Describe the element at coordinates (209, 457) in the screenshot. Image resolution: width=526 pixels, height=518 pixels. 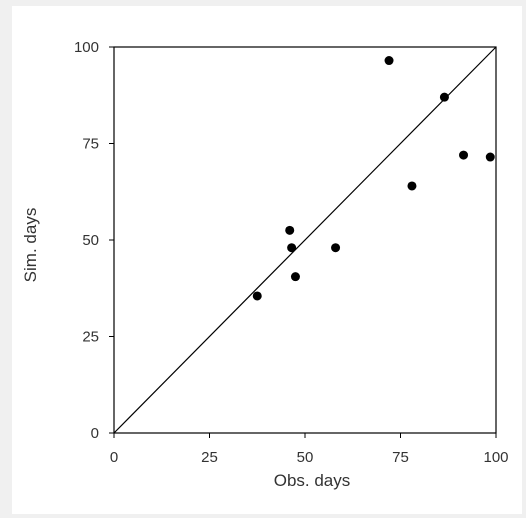
I see `x-tick-label: 25` at that location.